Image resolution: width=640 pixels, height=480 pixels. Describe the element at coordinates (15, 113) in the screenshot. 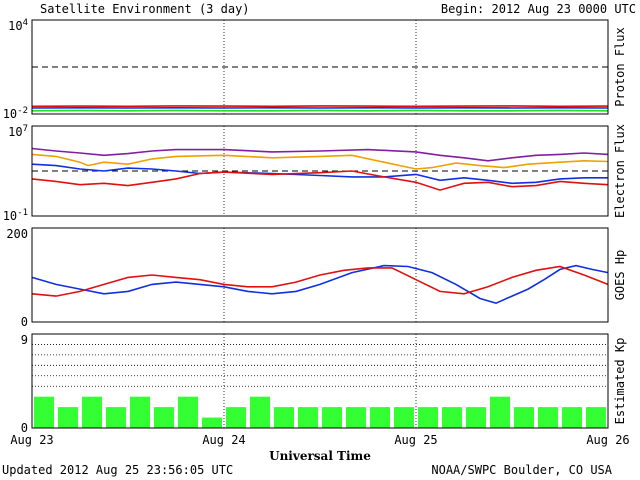

I see `y-tick-label: 10-2` at that location.